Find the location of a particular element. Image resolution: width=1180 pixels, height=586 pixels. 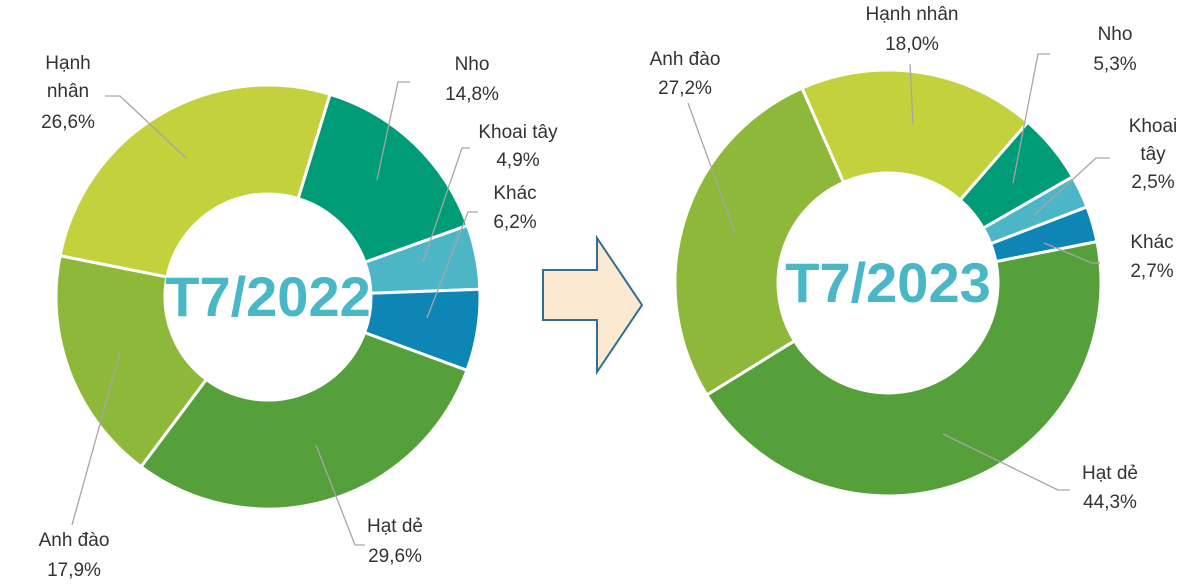

value-label: 17,9% is located at coordinates (74, 570).